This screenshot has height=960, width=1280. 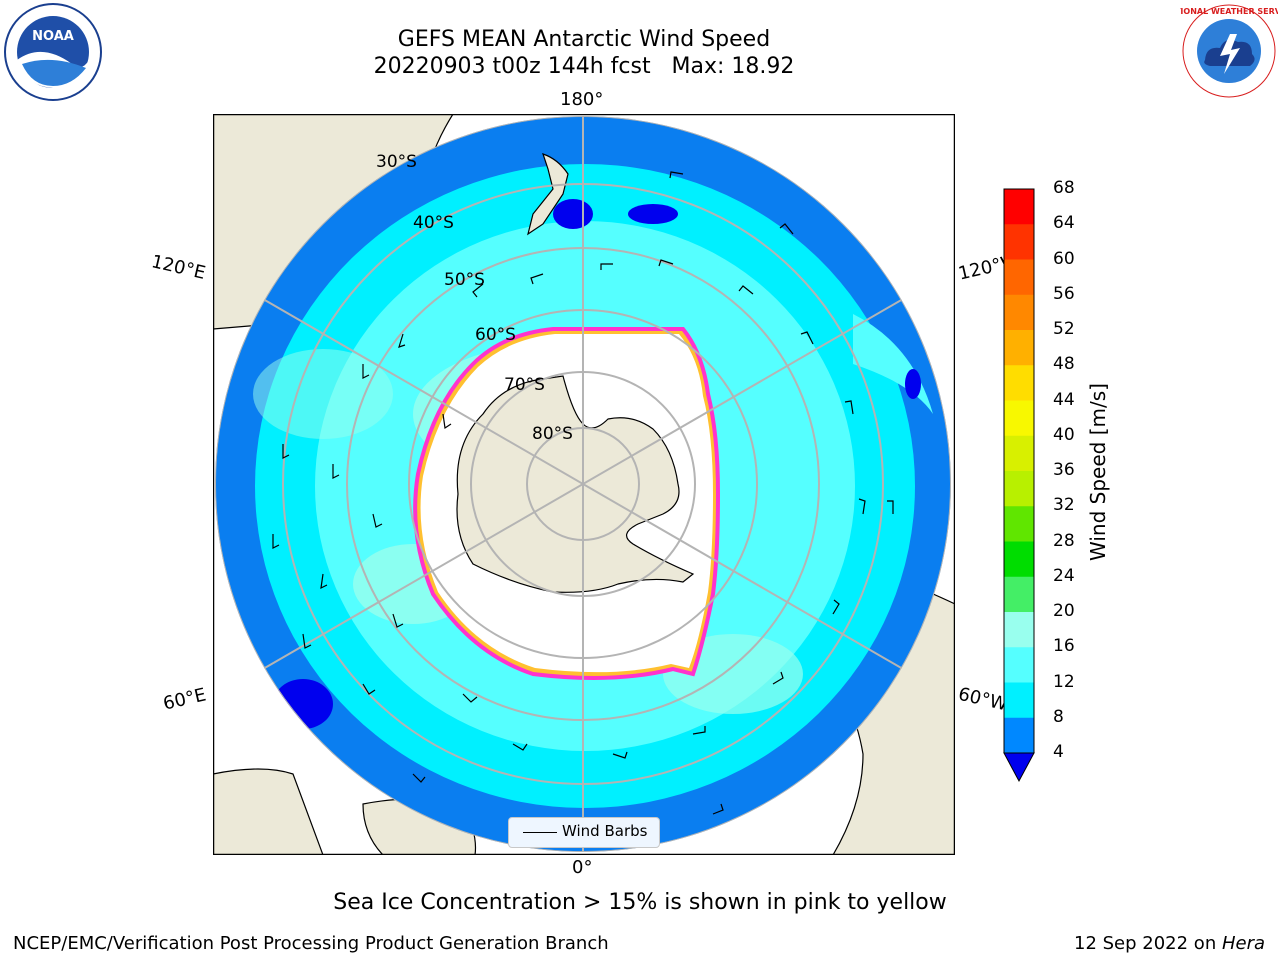 What do you see at coordinates (1064, 329) in the screenshot?
I see `colorbar-tick-label: 52` at bounding box center [1064, 329].